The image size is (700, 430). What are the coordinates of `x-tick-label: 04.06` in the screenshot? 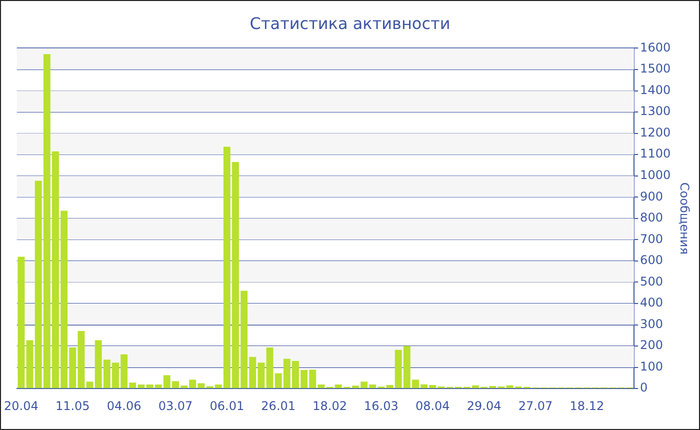 It's located at (124, 405).